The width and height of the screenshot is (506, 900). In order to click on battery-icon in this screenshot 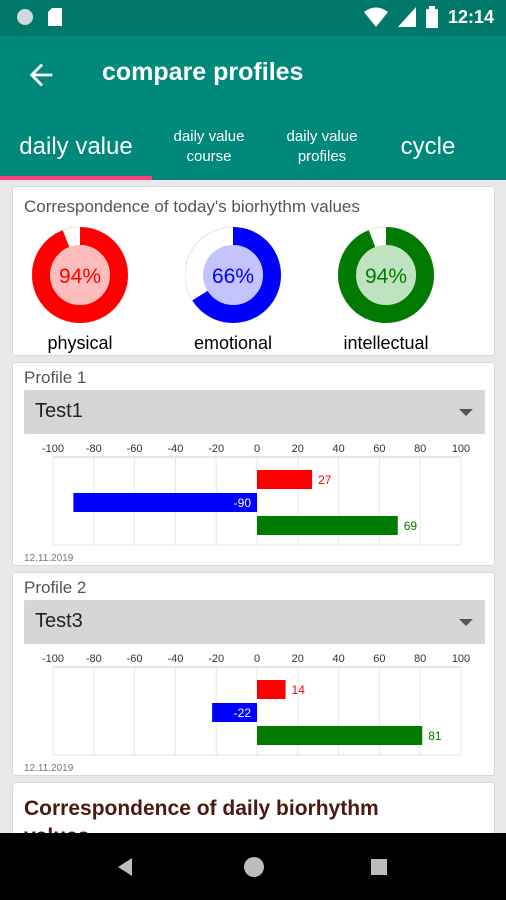, I will do `click(431, 17)`.